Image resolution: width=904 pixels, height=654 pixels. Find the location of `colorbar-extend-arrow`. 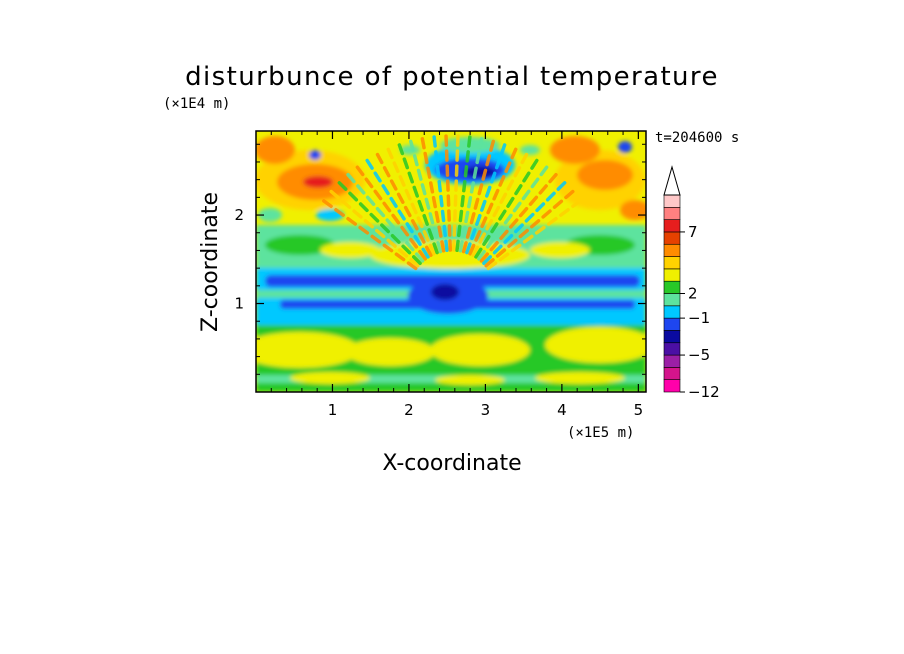

colorbar-extend-arrow is located at coordinates (672, 180).